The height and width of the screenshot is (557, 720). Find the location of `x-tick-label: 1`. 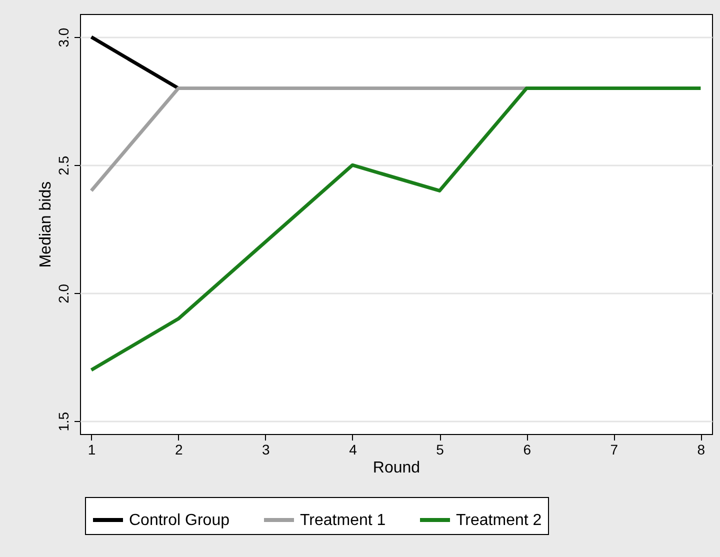

x-tick-label: 1 is located at coordinates (92, 450).